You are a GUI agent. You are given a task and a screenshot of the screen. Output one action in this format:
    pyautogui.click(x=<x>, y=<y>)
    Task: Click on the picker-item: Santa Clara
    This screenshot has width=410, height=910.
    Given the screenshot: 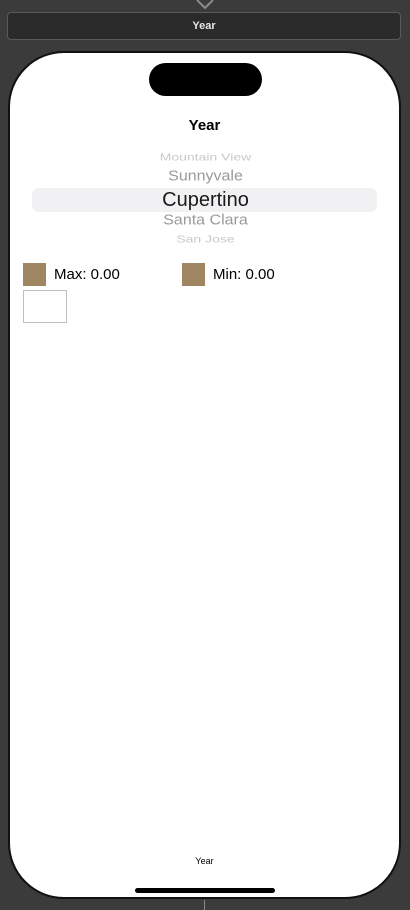 What is the action you would take?
    pyautogui.click(x=205, y=220)
    